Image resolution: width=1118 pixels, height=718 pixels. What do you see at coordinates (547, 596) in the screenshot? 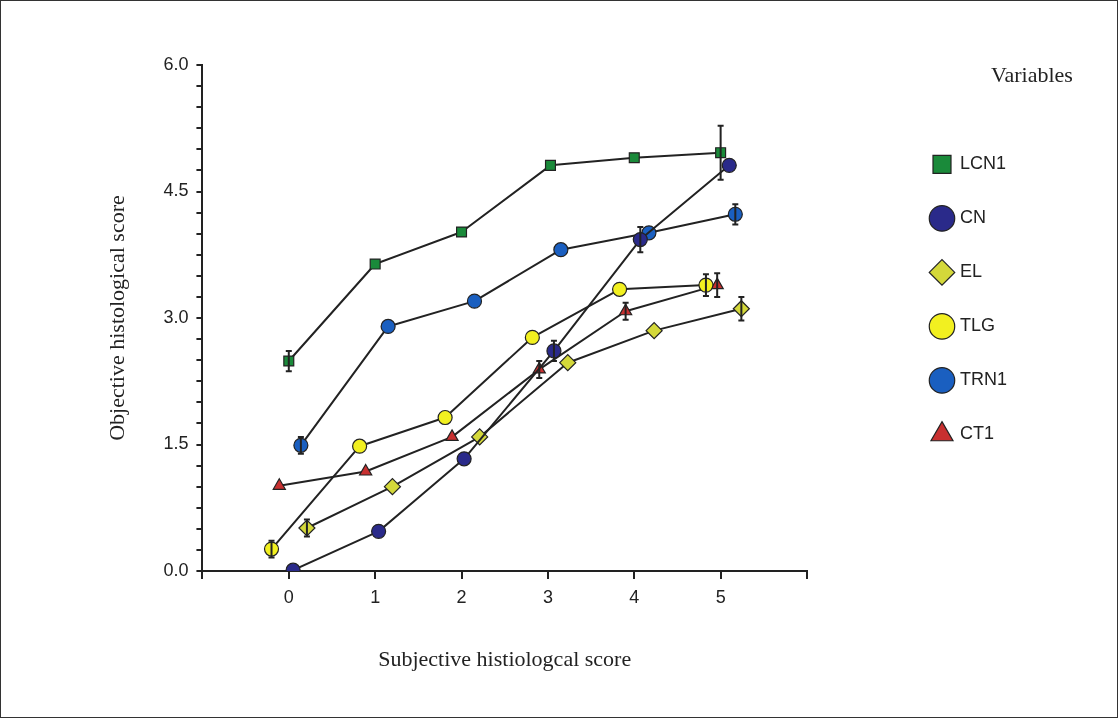
I see `x-tick-label: 3` at bounding box center [547, 596].